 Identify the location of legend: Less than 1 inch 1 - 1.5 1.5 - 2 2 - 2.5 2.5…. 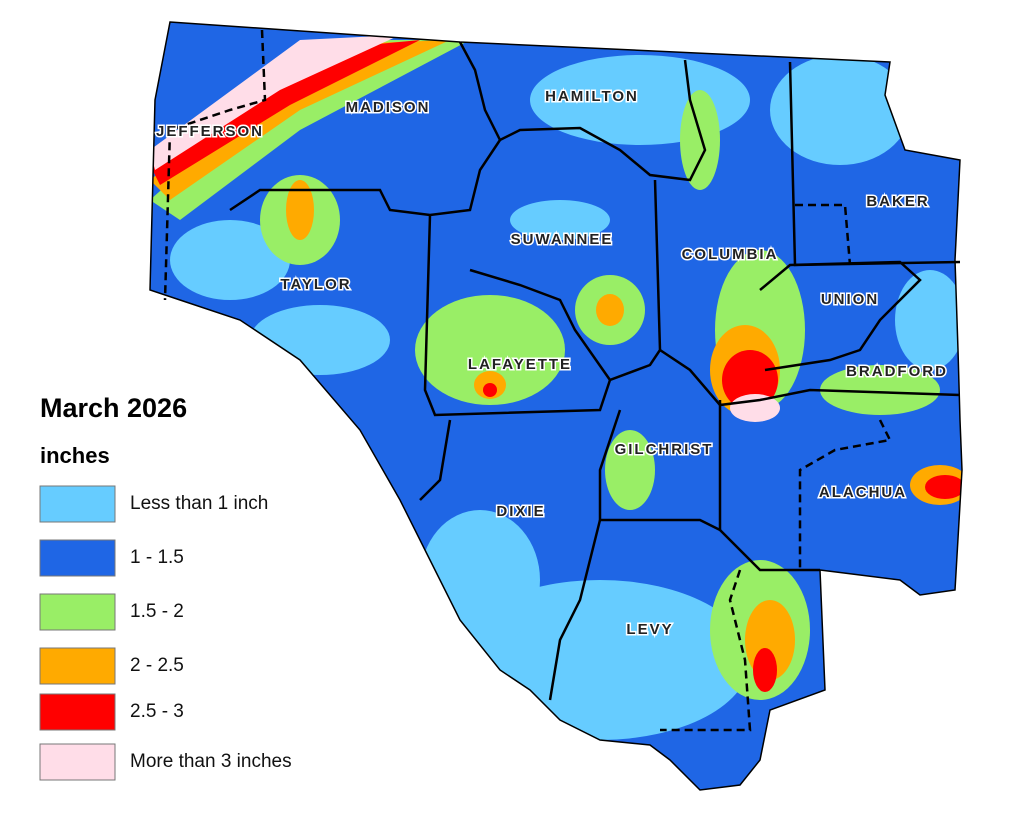
(165, 633).